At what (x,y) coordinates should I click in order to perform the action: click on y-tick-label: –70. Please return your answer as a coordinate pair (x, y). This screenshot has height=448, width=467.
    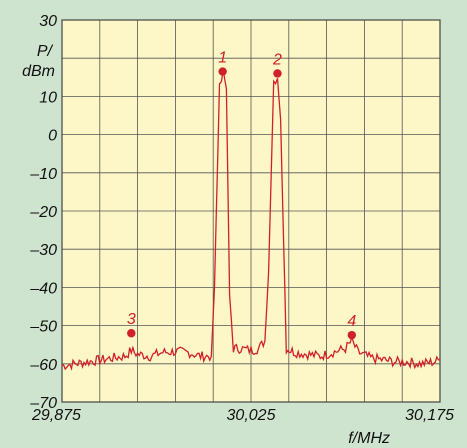
    Looking at the image, I should click on (43, 403).